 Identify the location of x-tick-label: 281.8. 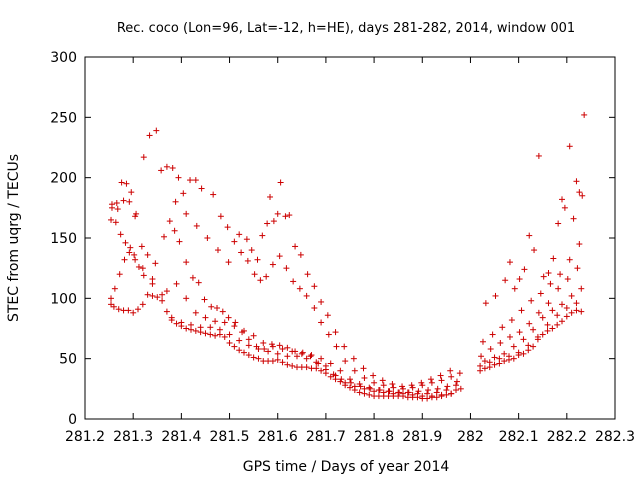
(374, 437).